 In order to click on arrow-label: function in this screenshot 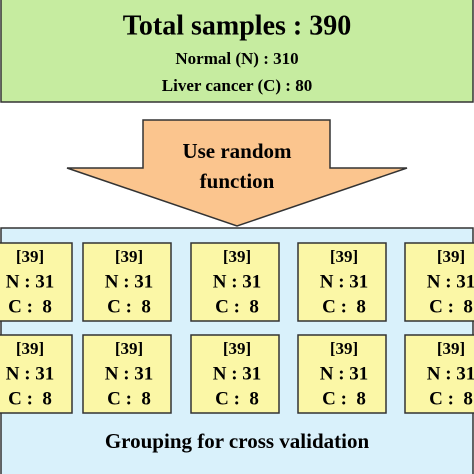, I will do `click(237, 181)`.